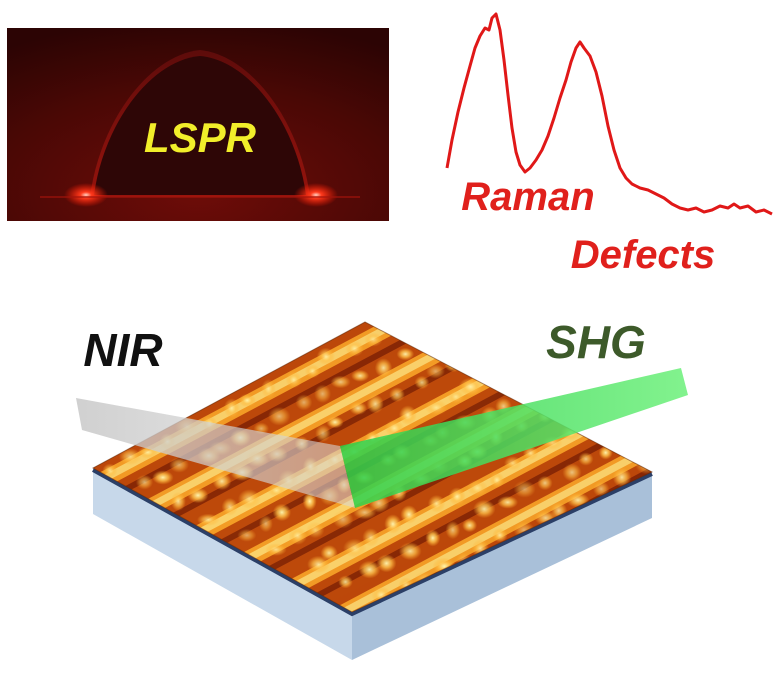  Describe the element at coordinates (200, 137) in the screenshot. I see `lspr-label: LSPR` at that location.